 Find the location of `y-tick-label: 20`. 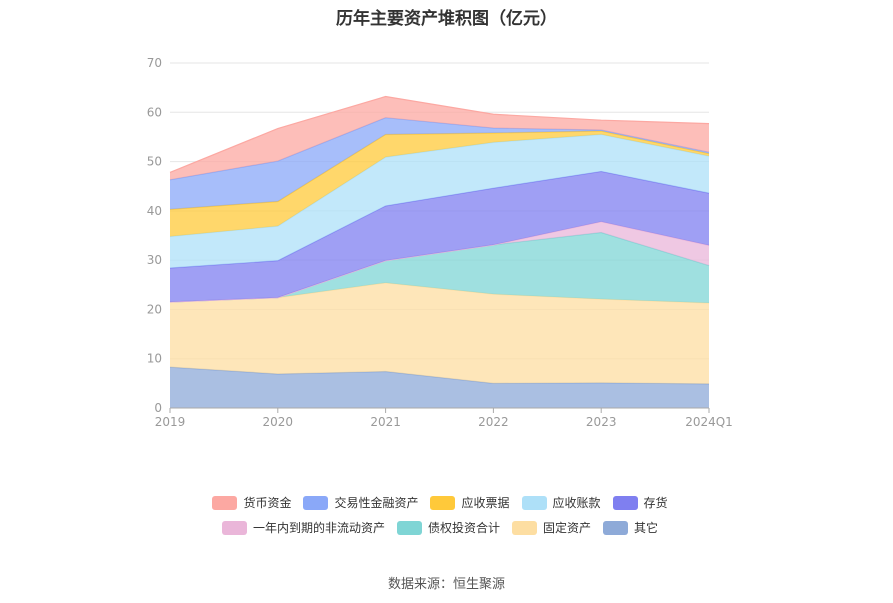

y-tick-label: 20 is located at coordinates (154, 309).